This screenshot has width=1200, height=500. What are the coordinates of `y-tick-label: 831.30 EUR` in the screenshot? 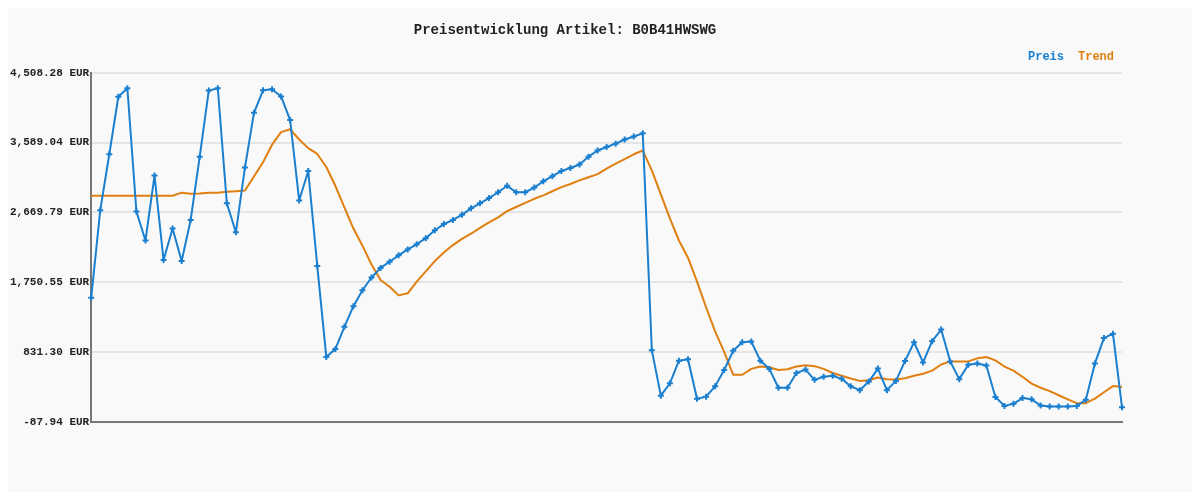 It's located at (56, 351).